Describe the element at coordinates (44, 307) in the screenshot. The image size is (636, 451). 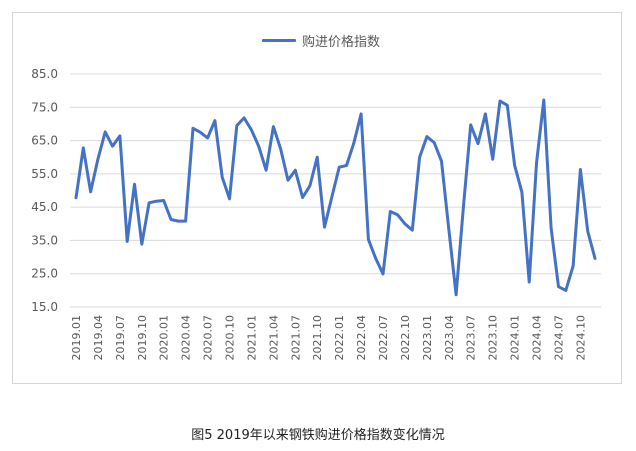
I see `y-tick-label: 15.0` at that location.